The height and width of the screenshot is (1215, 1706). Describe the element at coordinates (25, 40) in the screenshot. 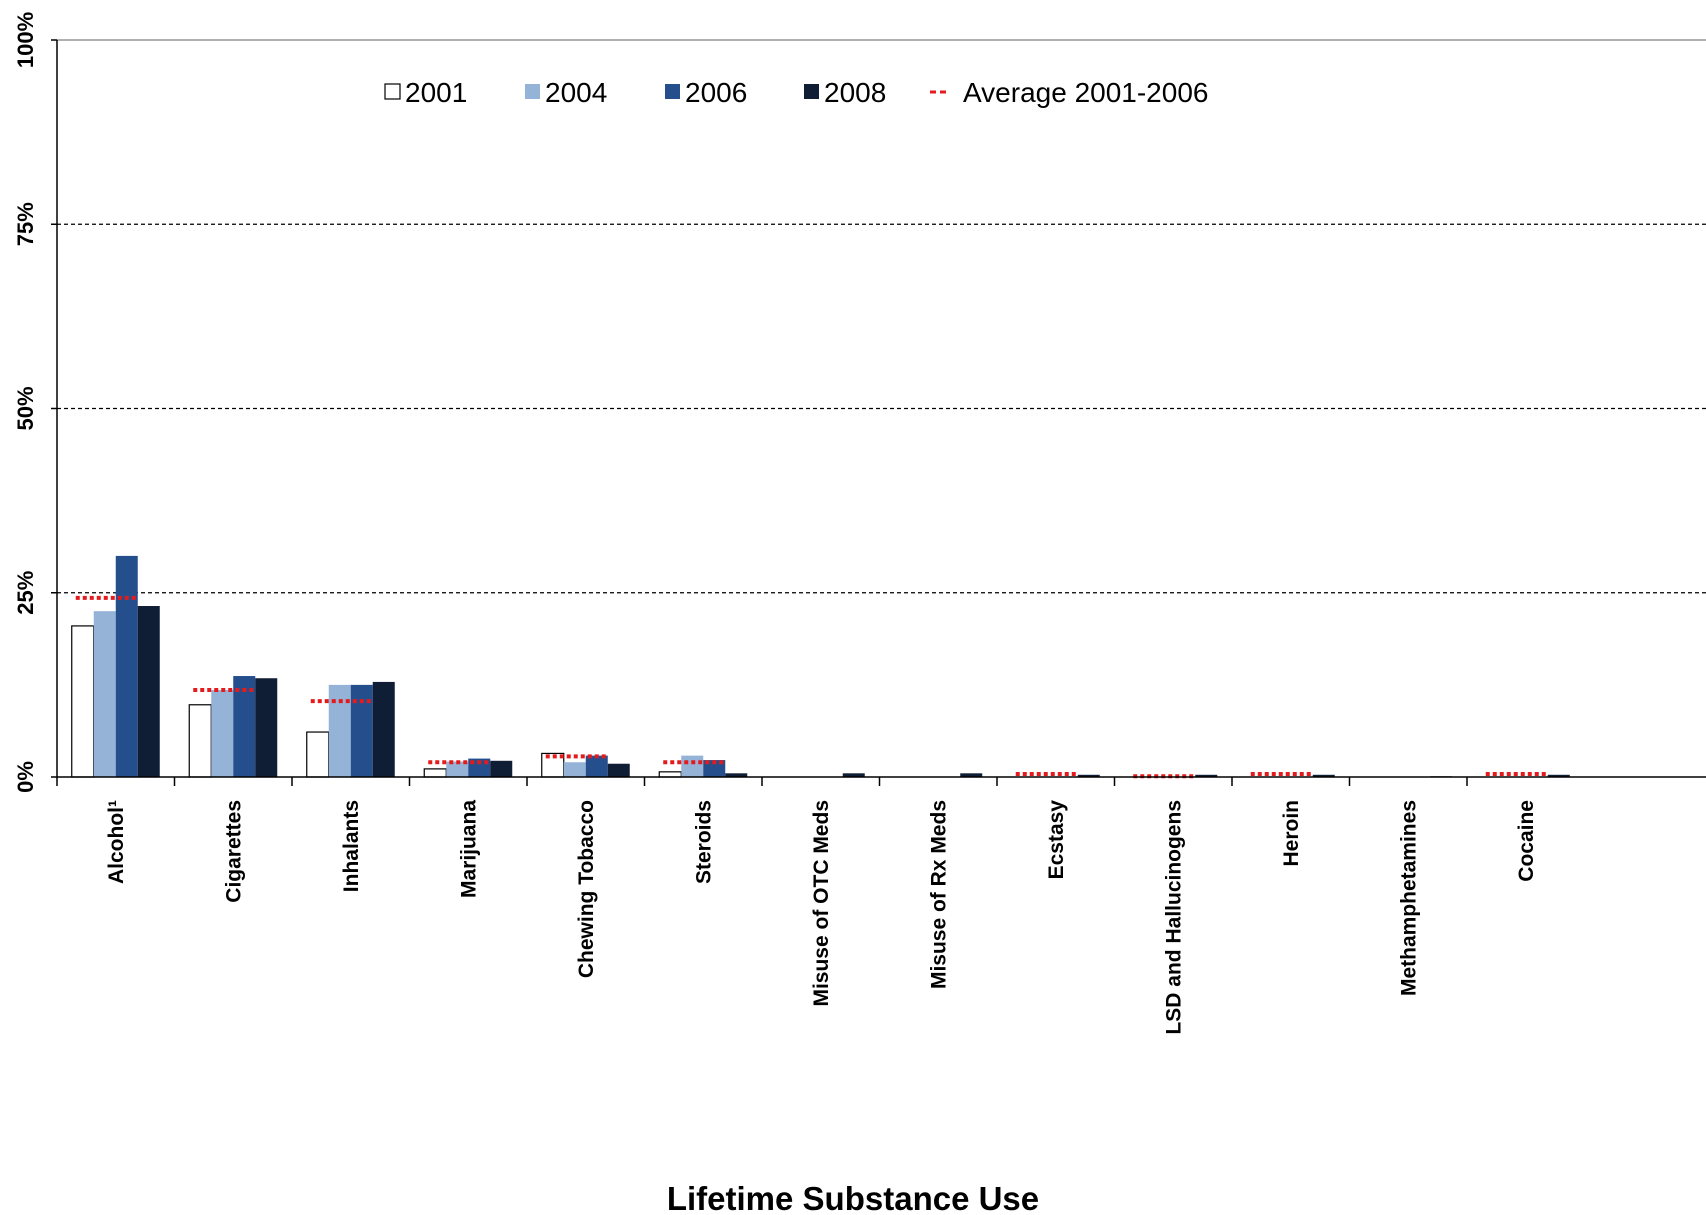

I see `y-tick-label: 100%` at that location.